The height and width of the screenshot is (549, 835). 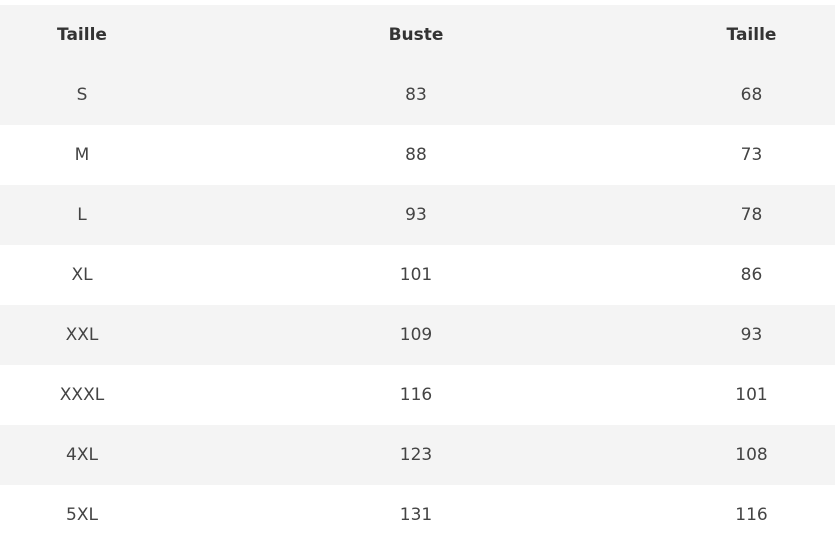 I want to click on table-row: L 93 78, so click(x=417, y=215).